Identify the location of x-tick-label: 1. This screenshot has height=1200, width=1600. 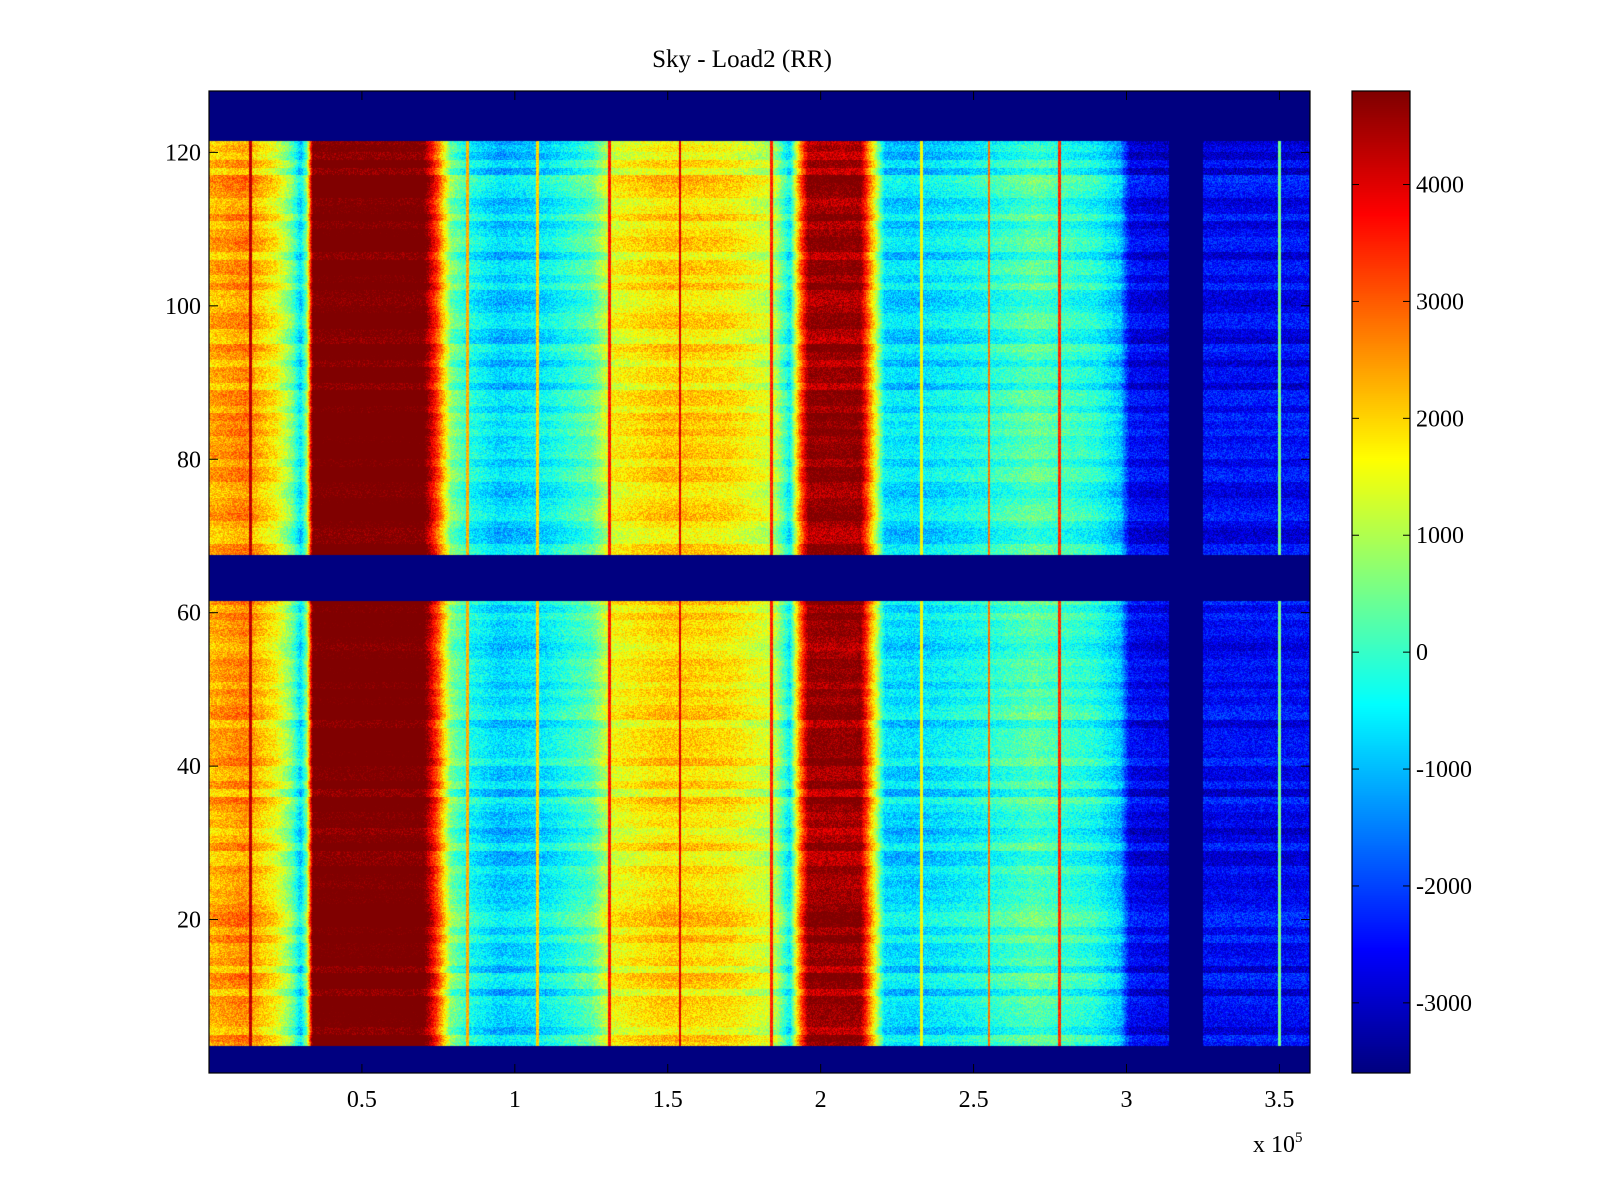
(515, 1100).